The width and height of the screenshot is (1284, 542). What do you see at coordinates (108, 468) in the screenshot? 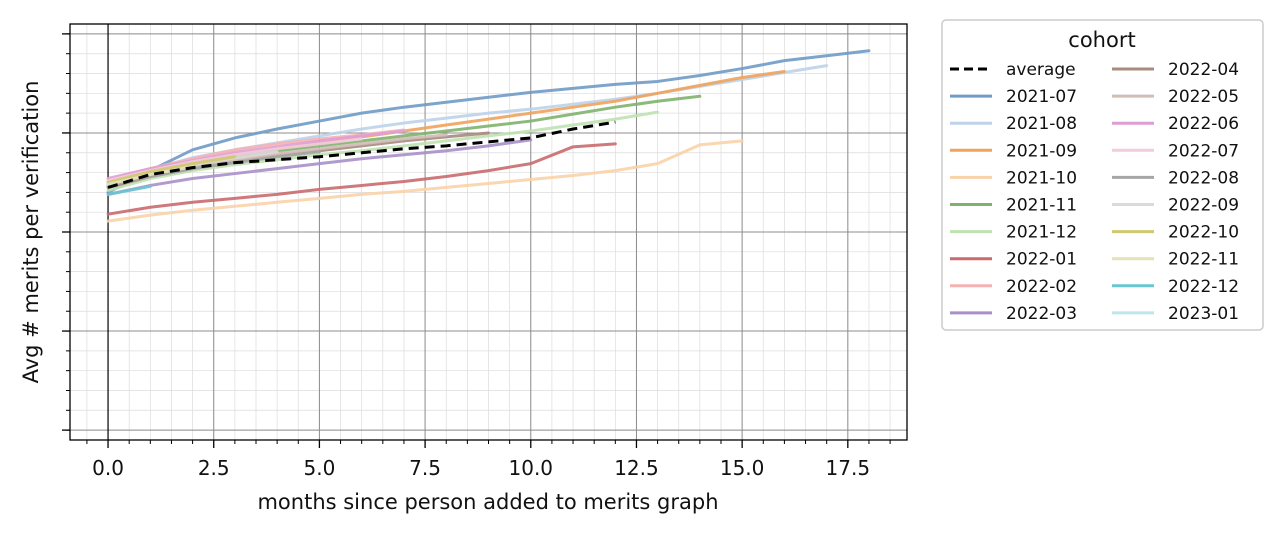
I see `x-tick-label: 0.0` at bounding box center [108, 468].